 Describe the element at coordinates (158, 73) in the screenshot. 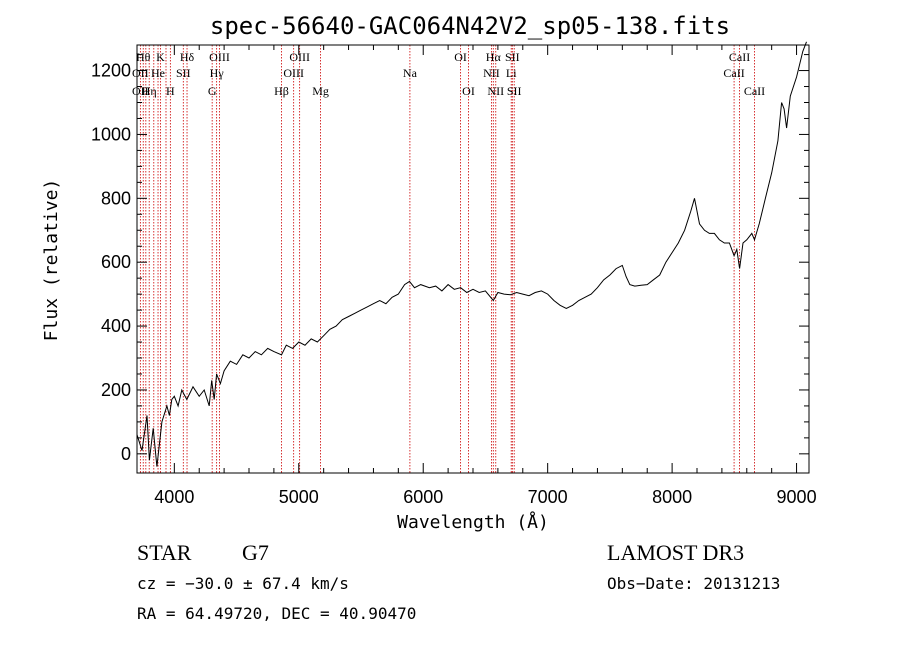

I see `line-label-r1-1: He` at that location.